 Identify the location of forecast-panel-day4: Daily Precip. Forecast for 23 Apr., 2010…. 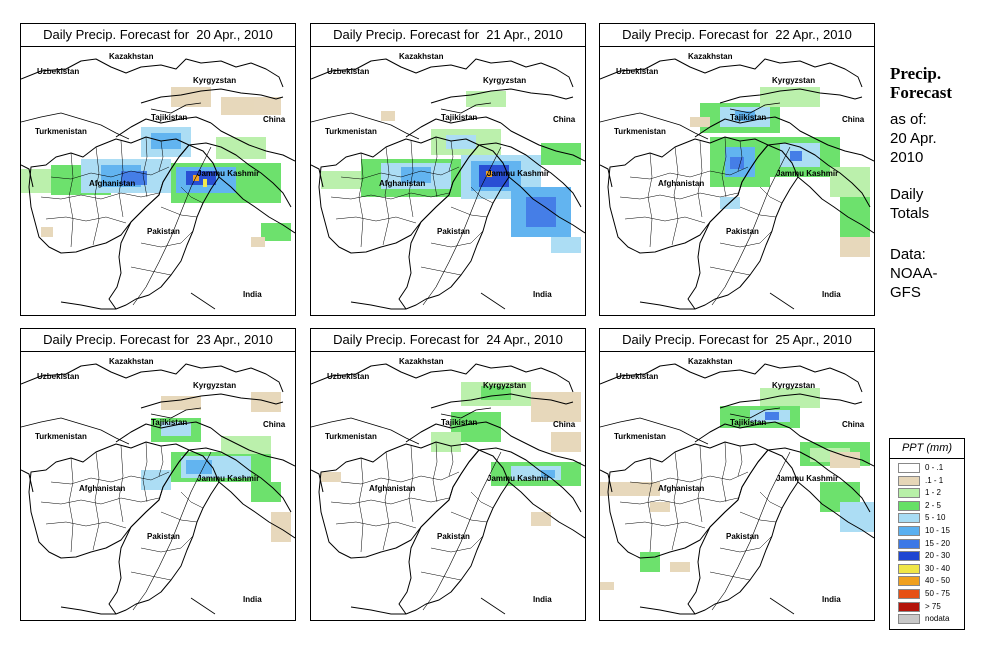
(158, 474).